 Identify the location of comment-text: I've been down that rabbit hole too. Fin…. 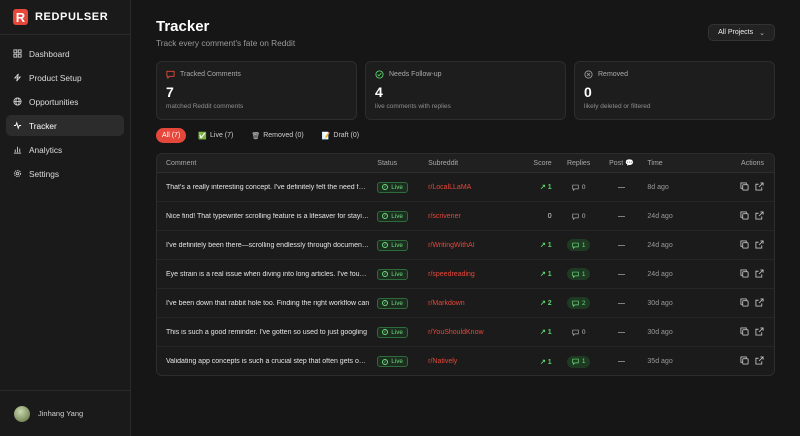
(268, 303).